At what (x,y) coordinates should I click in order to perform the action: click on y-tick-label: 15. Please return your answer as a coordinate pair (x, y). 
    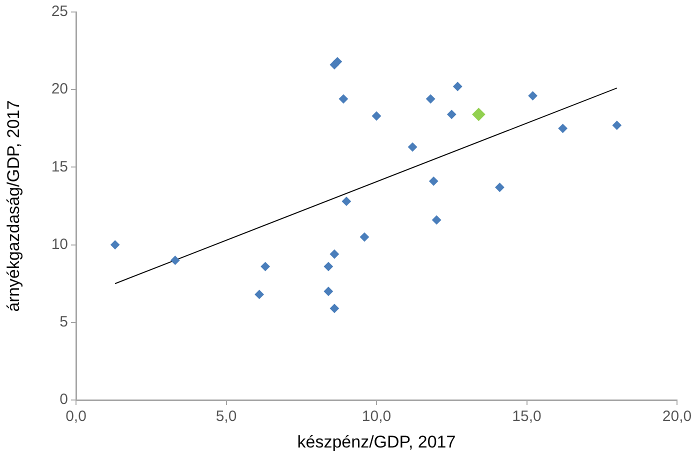
    Looking at the image, I should click on (59, 167).